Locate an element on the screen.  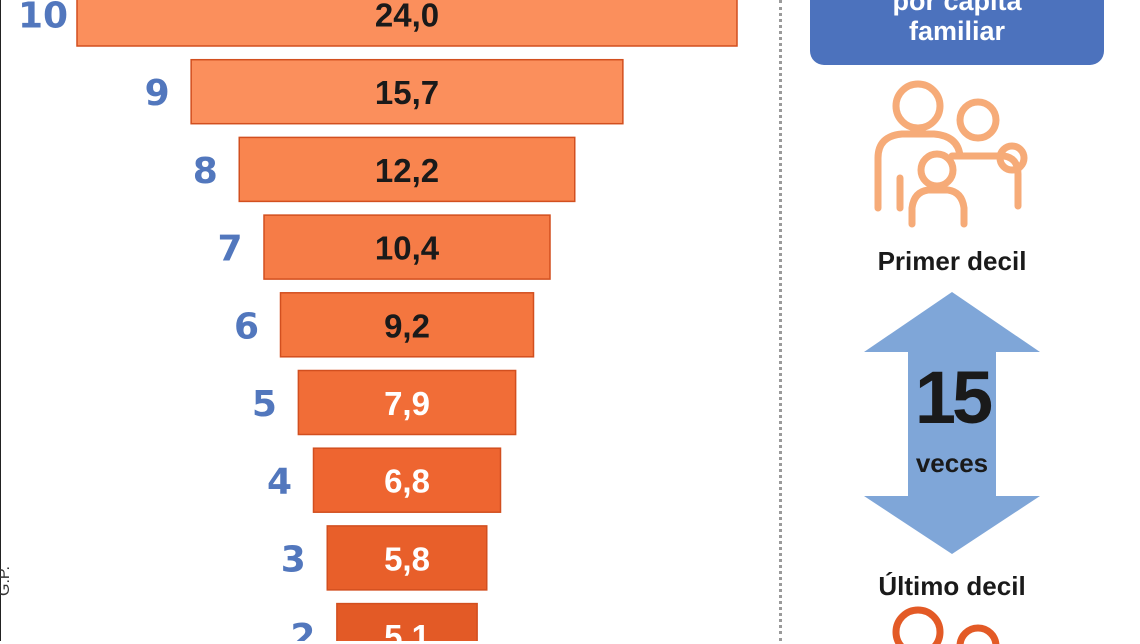
last-decile-label: Último decil is located at coordinates (952, 586).